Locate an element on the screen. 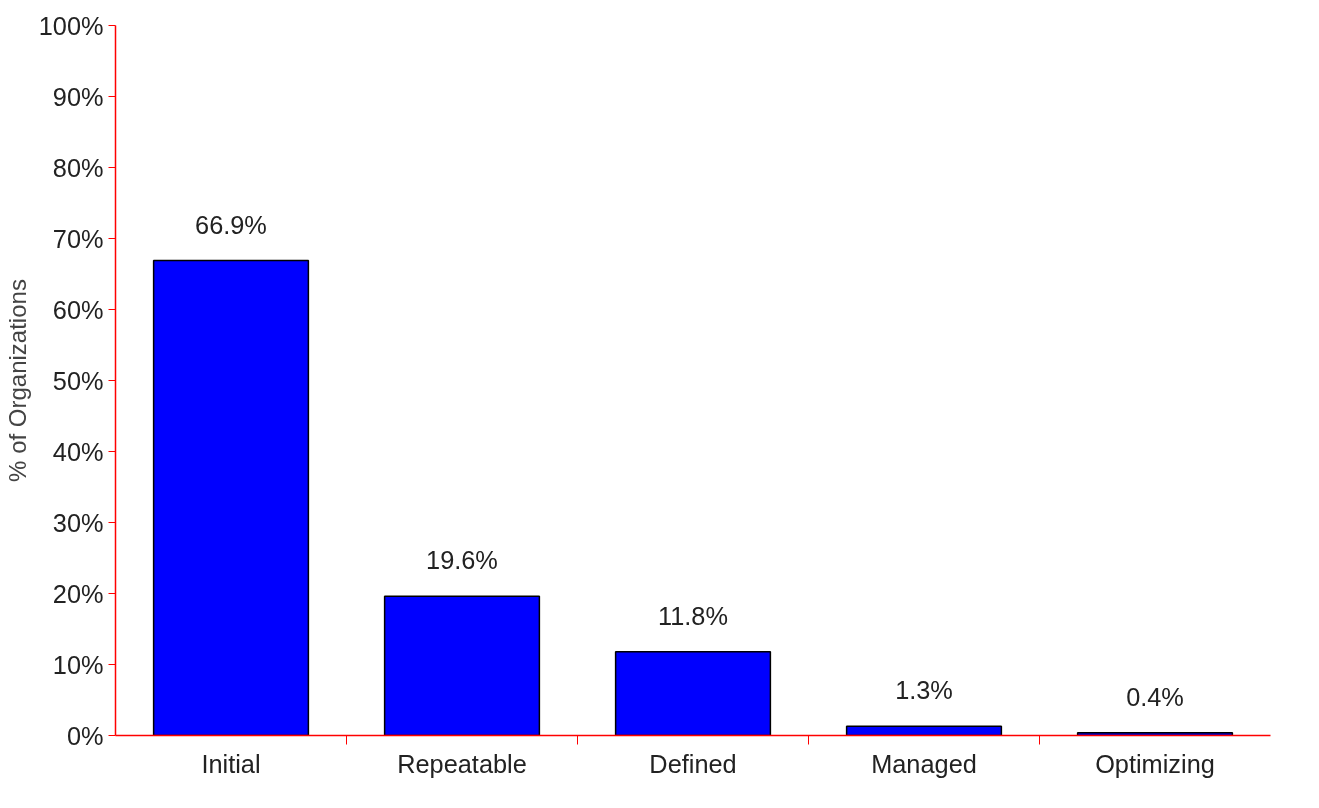 Image resolution: width=1319 pixels, height=808 pixels. y-axis-title: % of Organizations is located at coordinates (17, 380).